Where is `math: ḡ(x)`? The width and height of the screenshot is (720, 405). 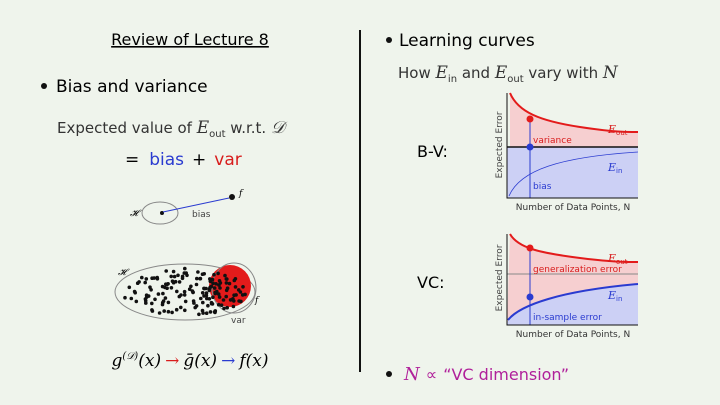 math: ḡ(x) is located at coordinates (200, 361).